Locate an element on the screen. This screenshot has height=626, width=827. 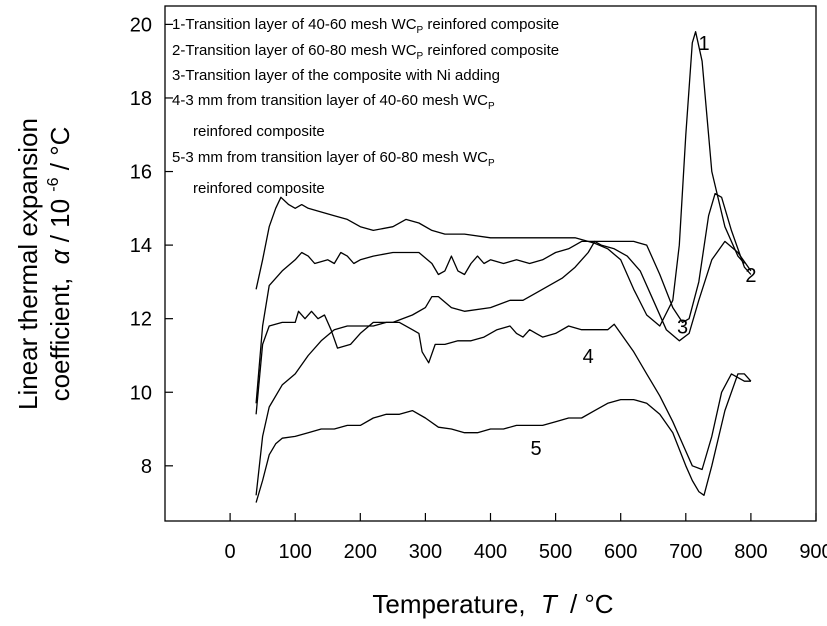
series-label-2: 2 is located at coordinates (750, 276).